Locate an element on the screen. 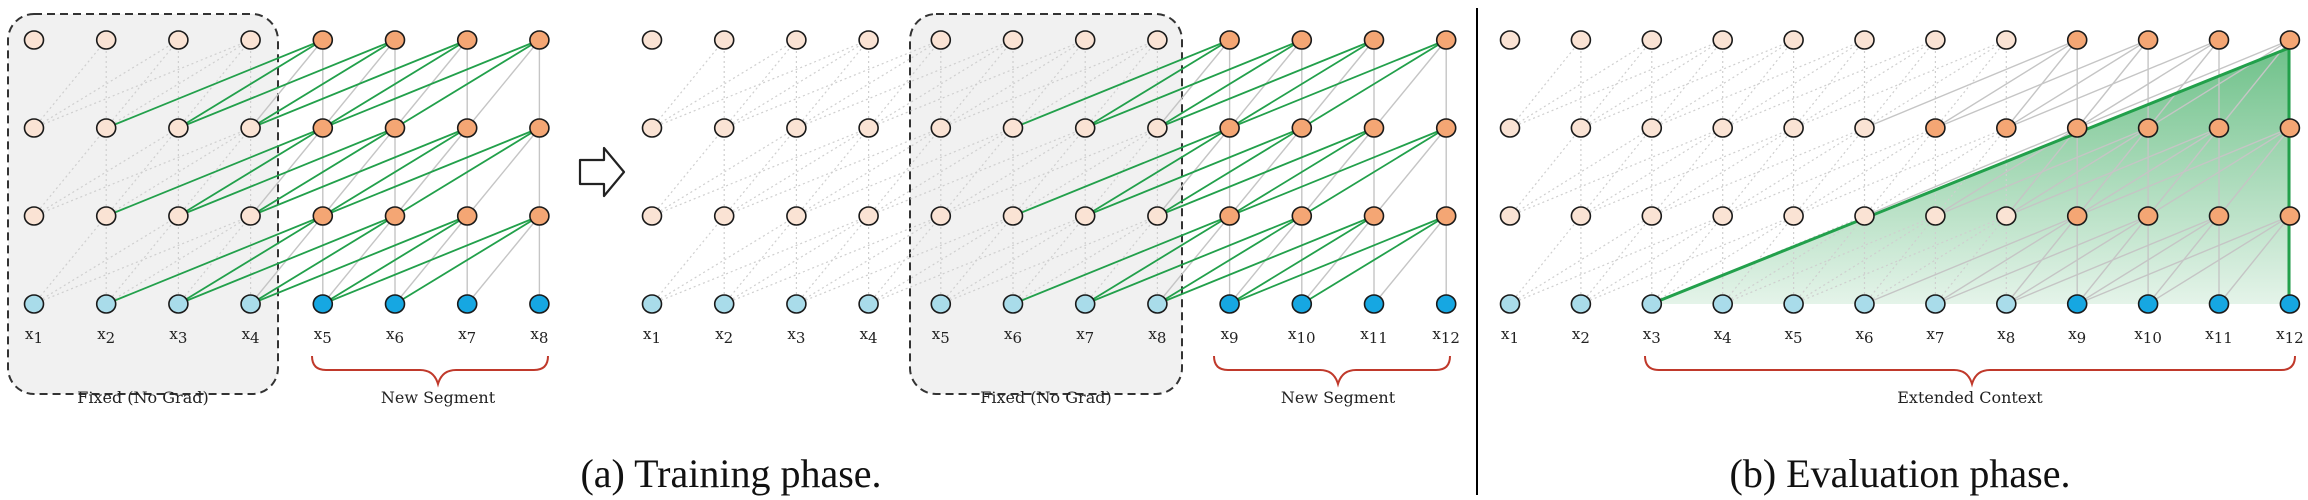  right-arrow-icon is located at coordinates (602, 172).